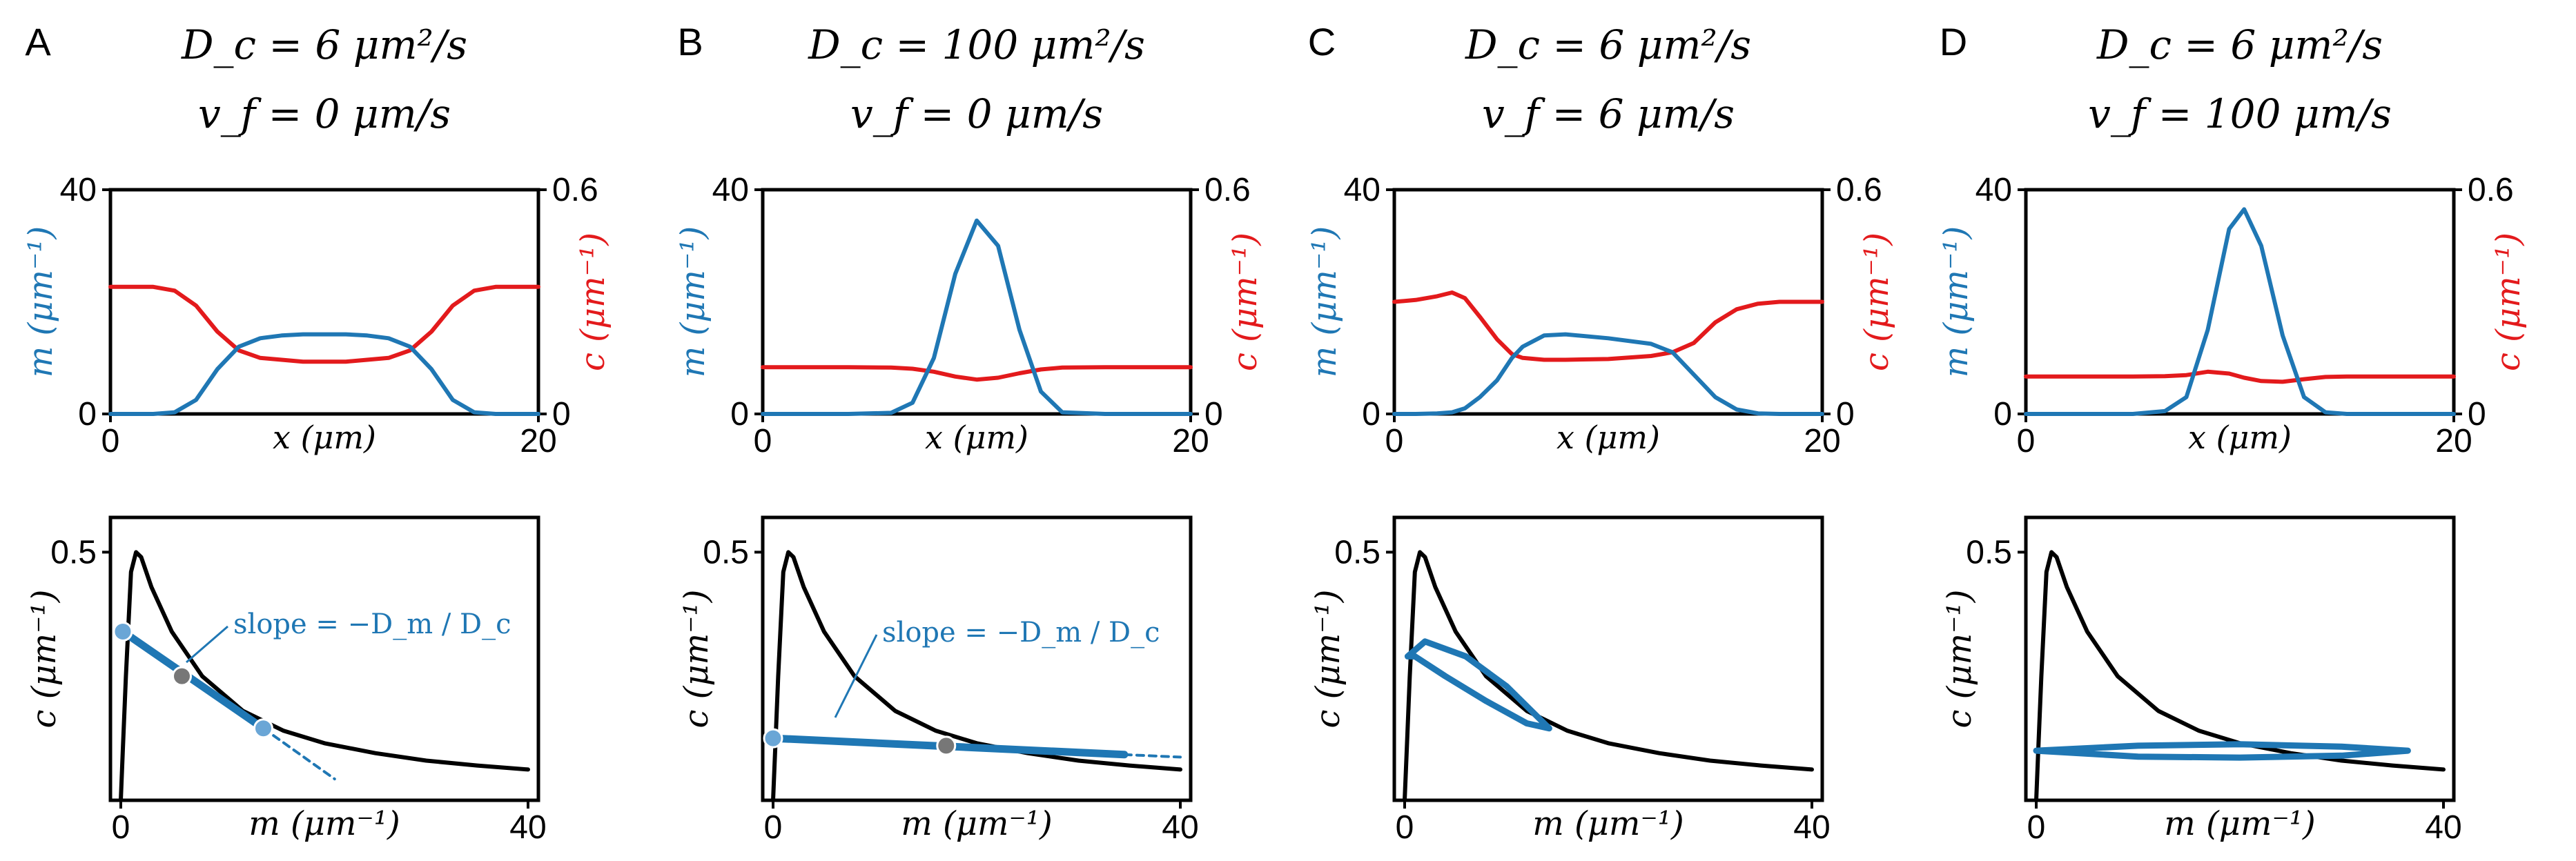 The height and width of the screenshot is (861, 2576). What do you see at coordinates (1608, 113) in the screenshot?
I see `panel-title-line2: v_f = 6 μm/s` at bounding box center [1608, 113].